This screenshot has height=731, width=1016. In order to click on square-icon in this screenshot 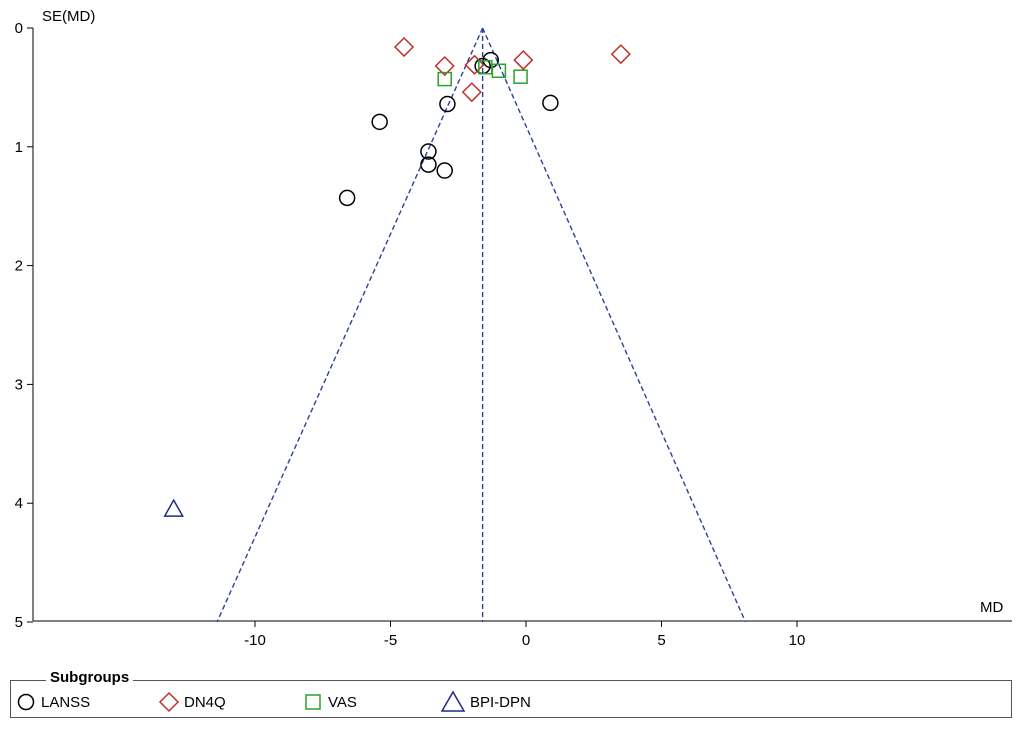, I will do `click(313, 702)`.